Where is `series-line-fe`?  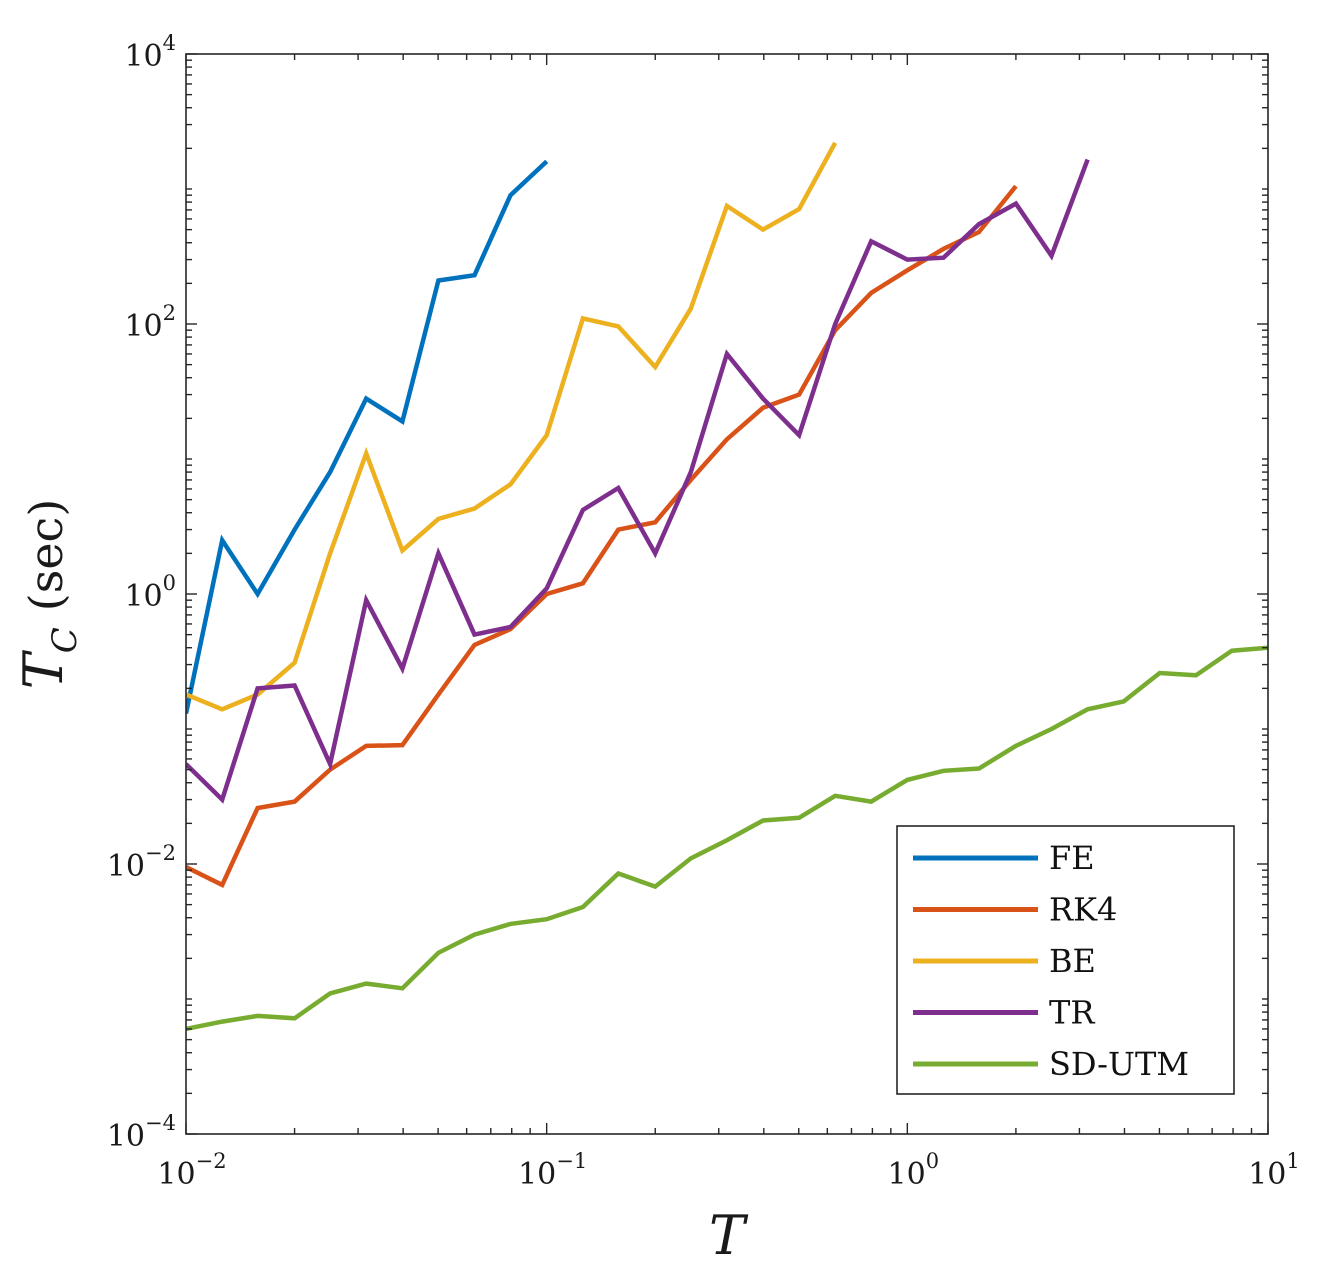 series-line-fe is located at coordinates (367, 437).